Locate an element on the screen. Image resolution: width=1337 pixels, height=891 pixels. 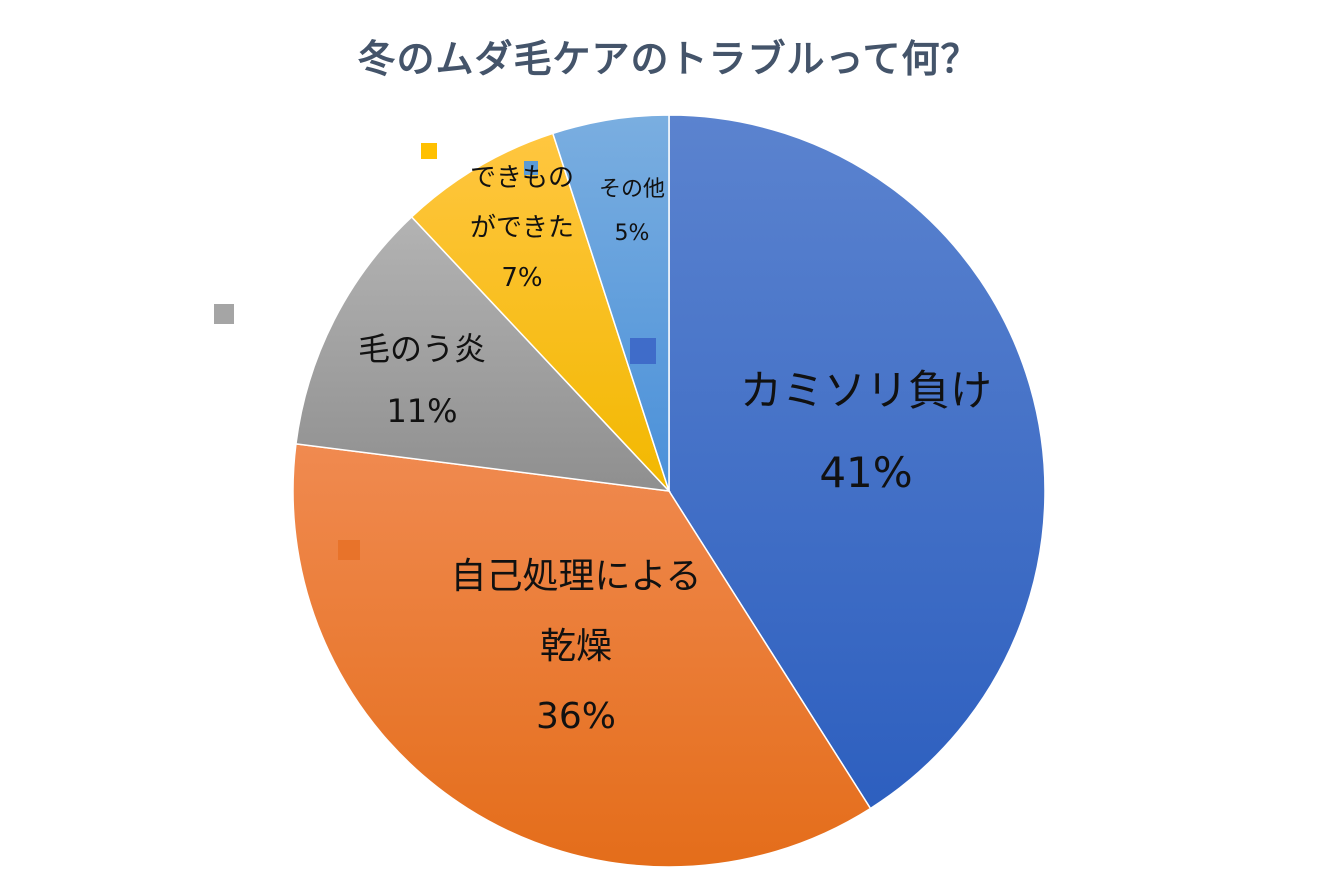
slice-value-label-2: 11% is located at coordinates (421, 411).